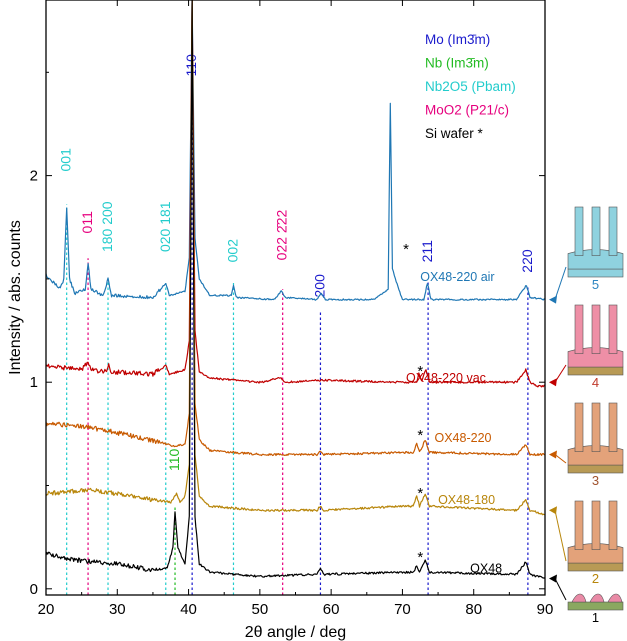 Image resolution: width=627 pixels, height=641 pixels. Describe the element at coordinates (466, 500) in the screenshot. I see `series-label: OX48-180` at that location.